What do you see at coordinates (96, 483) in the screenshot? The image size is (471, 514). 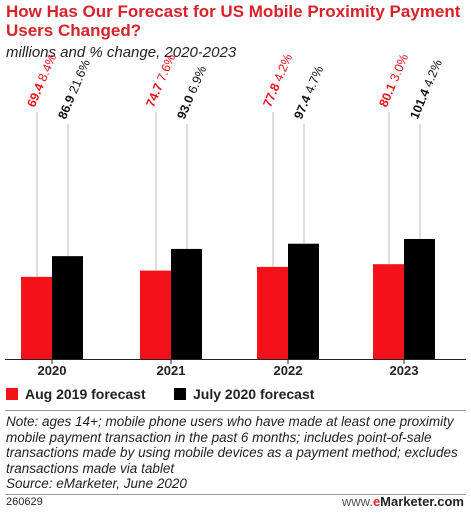 I see `source-text: Source: eMarketer, June 2020` at bounding box center [96, 483].